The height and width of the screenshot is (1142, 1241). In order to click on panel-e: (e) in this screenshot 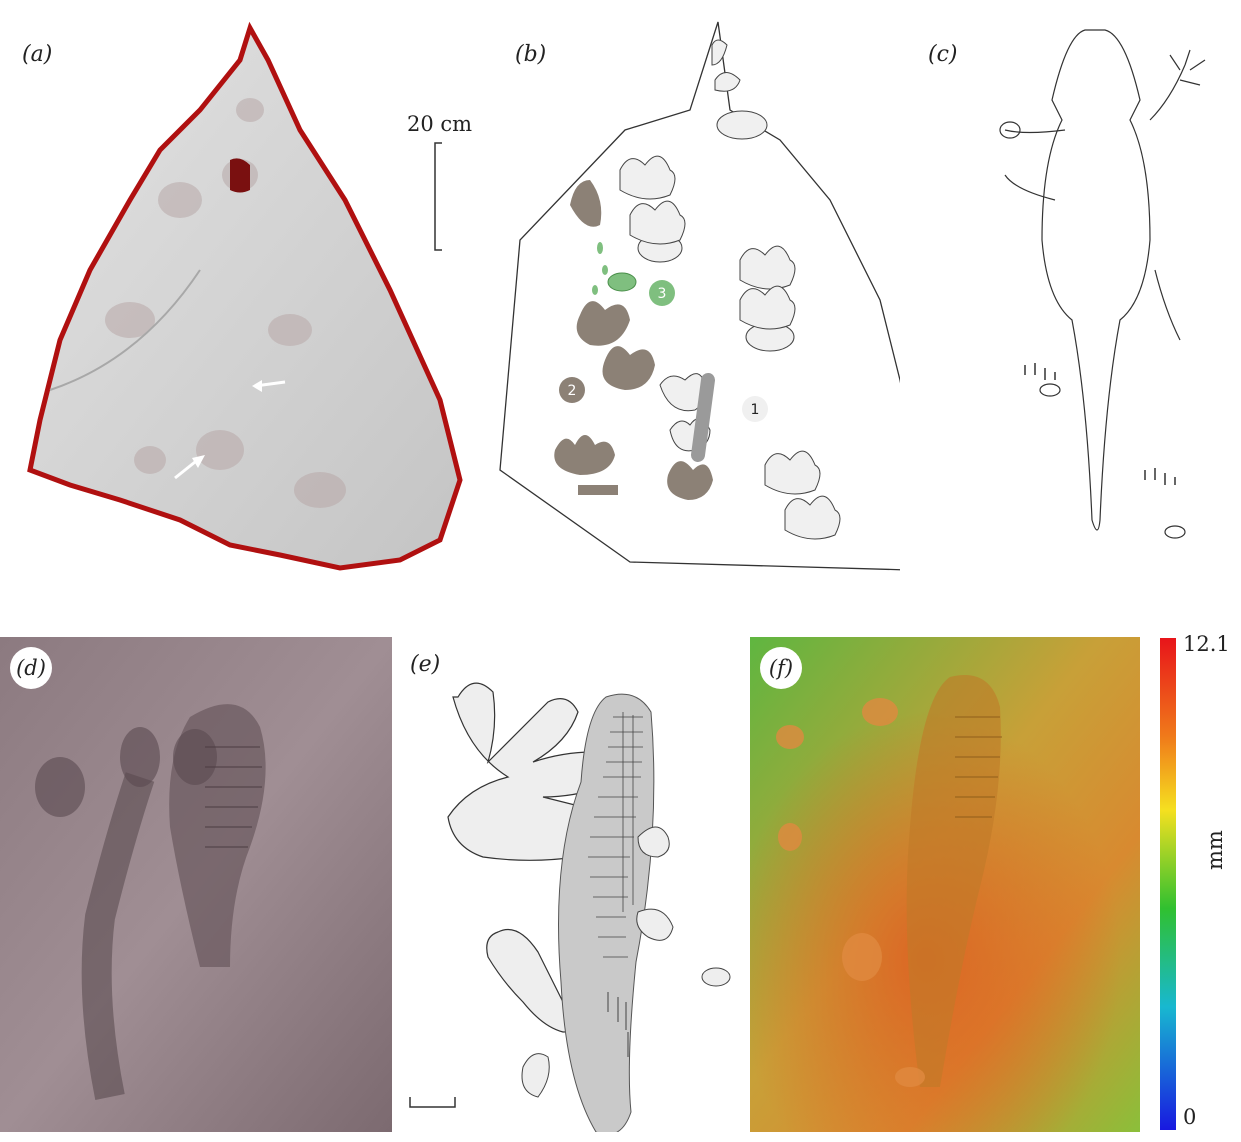, I will do `click(570, 886)`.